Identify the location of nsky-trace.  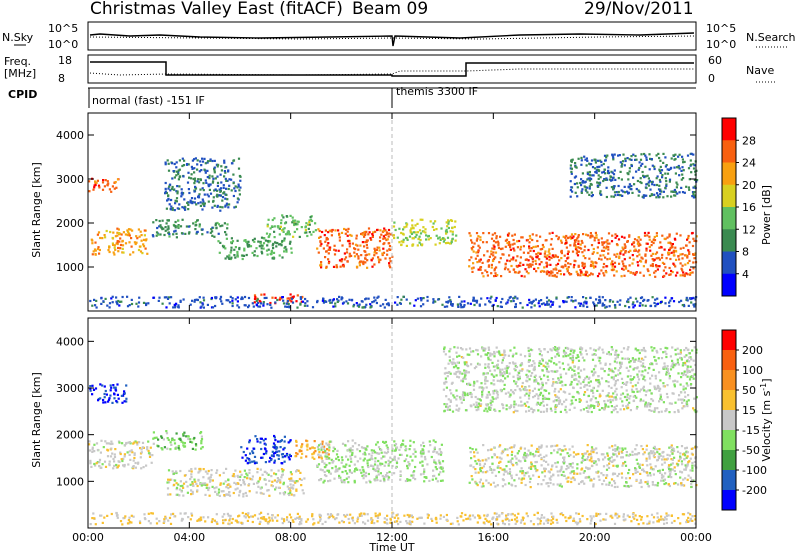
(392, 39).